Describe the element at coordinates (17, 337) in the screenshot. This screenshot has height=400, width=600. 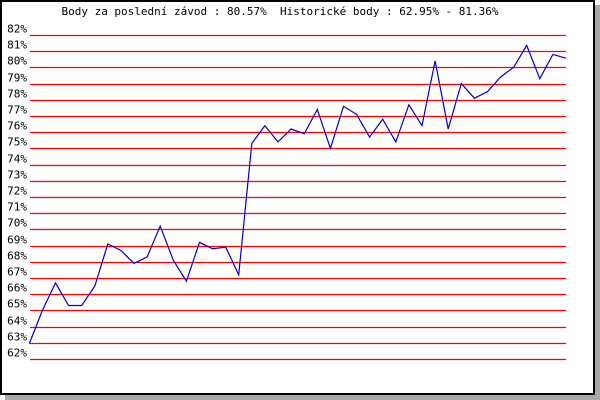
I see `y-tick-label: 63%` at that location.